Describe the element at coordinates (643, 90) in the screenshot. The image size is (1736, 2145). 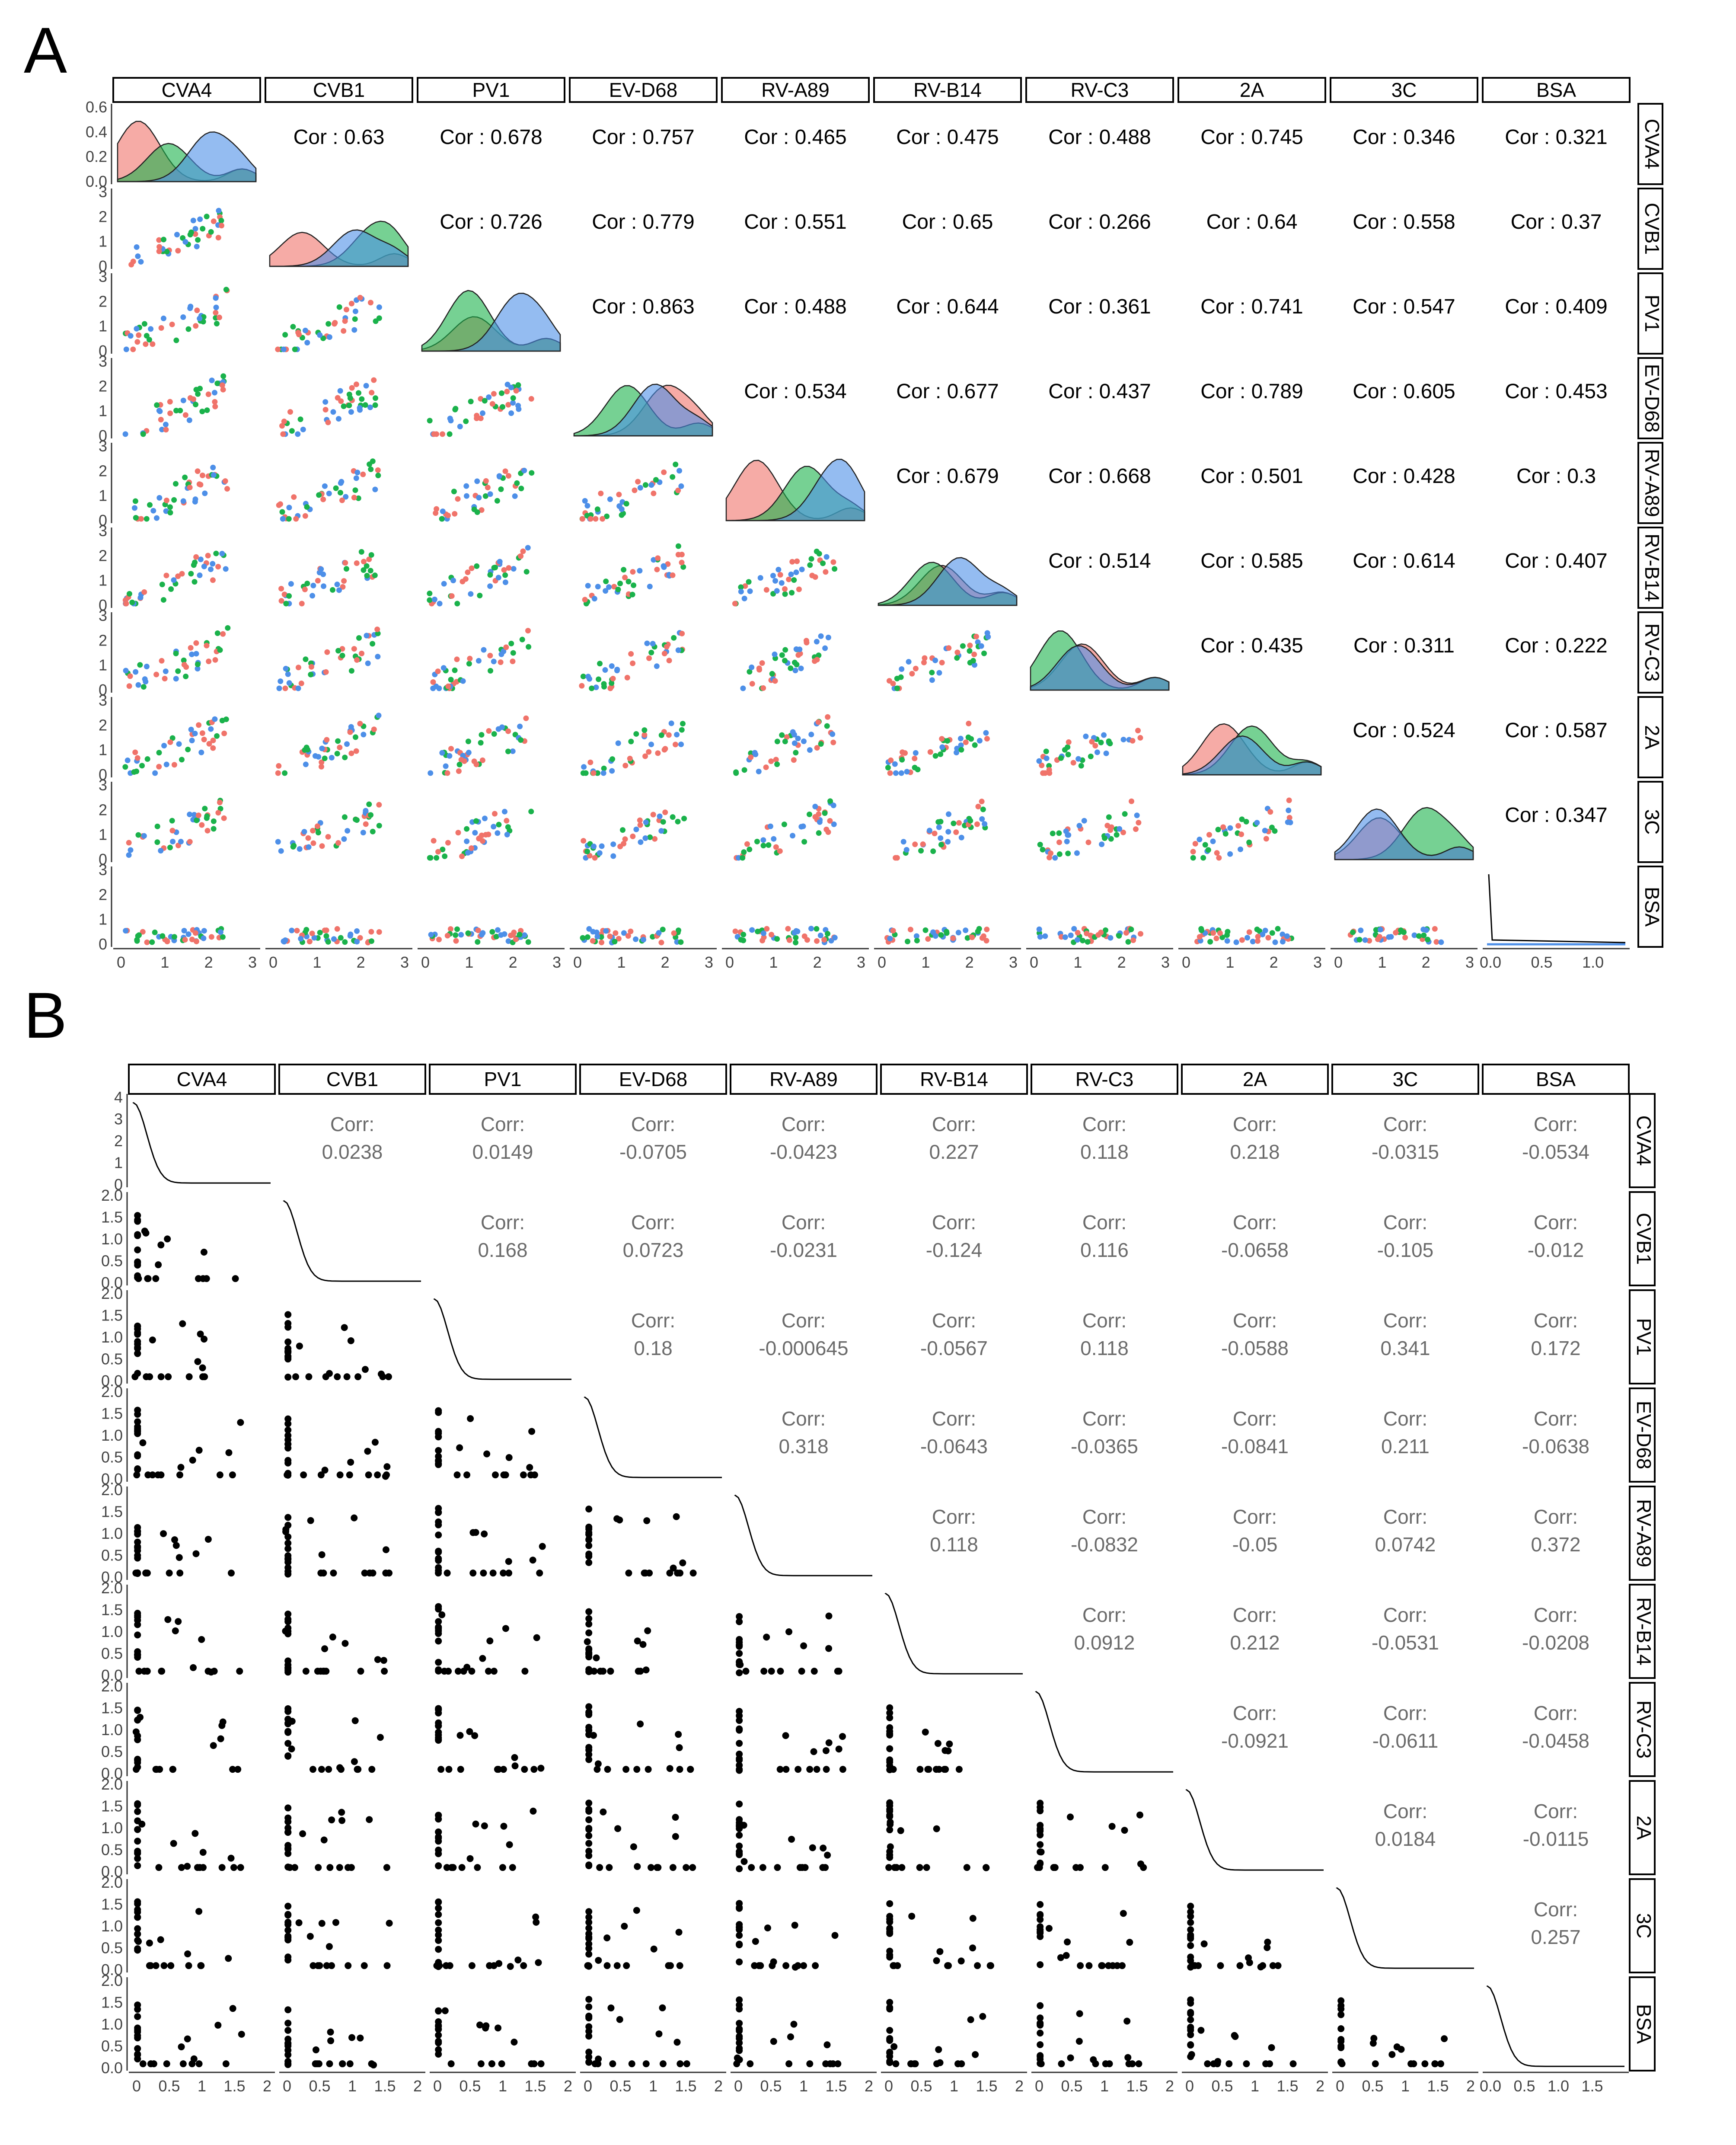
I see `strip-col-ev-d68` at that location.